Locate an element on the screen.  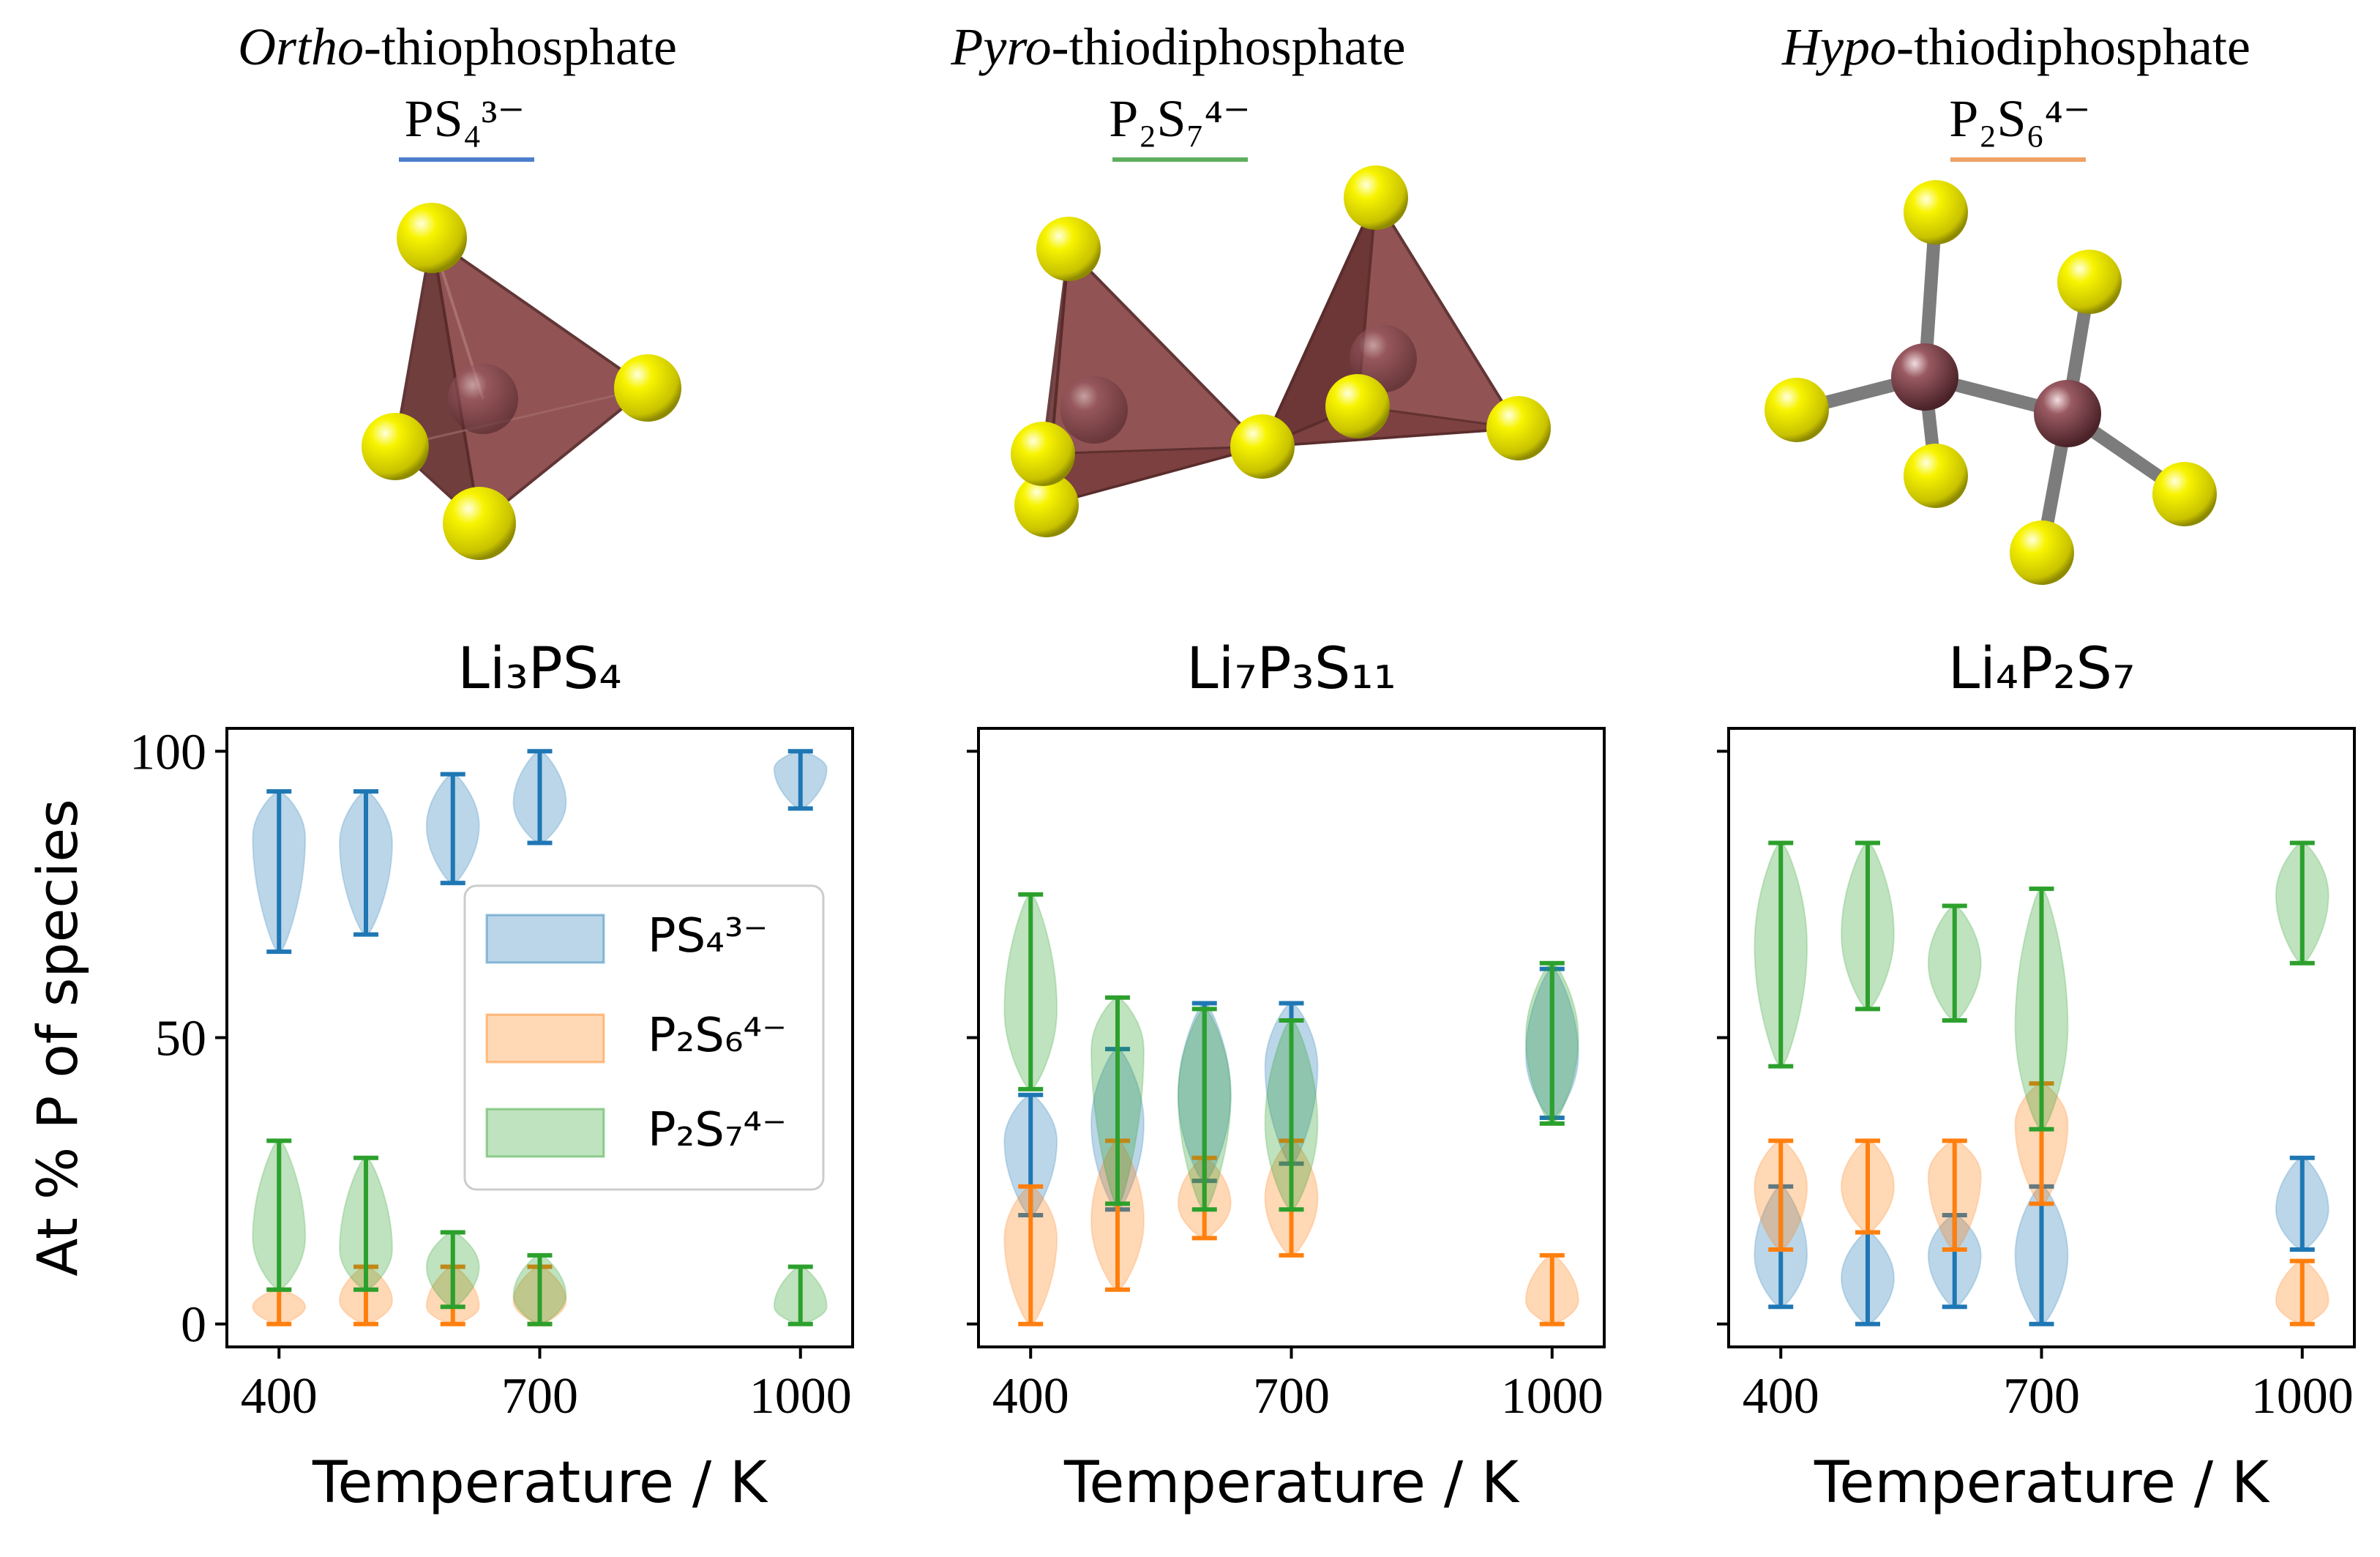
molecule-formula-pyro: P₂S₇⁴⁻ is located at coordinates (1179, 118).